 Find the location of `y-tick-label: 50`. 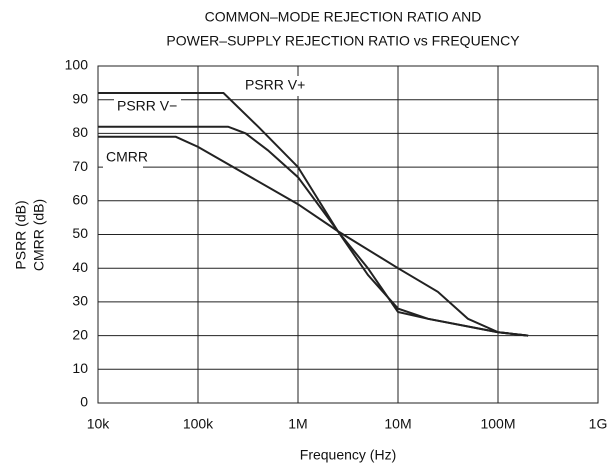

y-tick-label: 50 is located at coordinates (80, 233).